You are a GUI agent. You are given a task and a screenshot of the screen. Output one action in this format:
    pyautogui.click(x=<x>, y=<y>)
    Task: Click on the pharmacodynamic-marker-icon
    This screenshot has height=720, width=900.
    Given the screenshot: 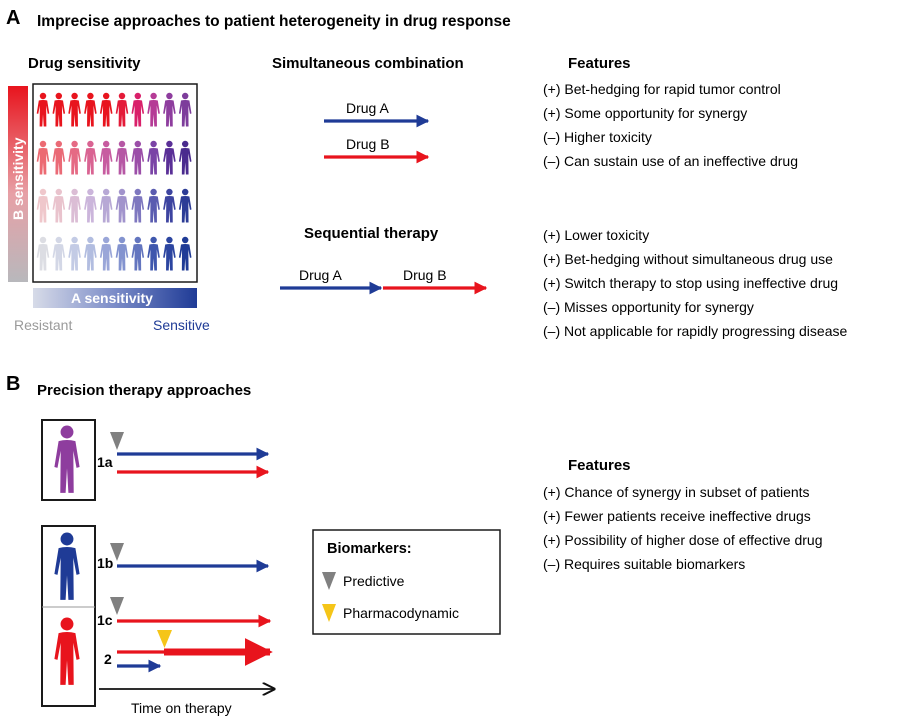 What is the action you would take?
    pyautogui.click(x=164, y=639)
    